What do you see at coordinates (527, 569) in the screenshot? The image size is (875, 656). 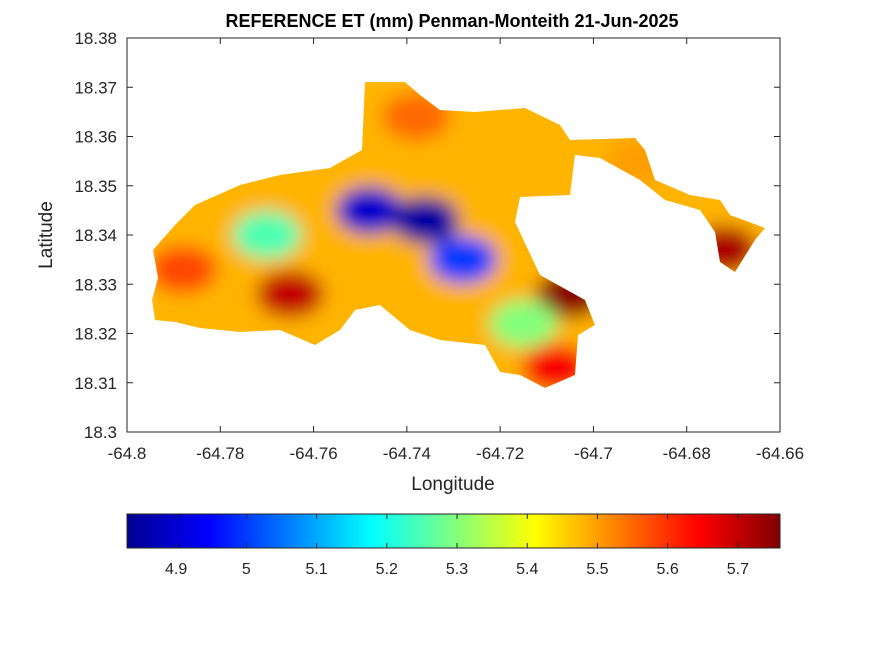 I see `colorbar-tick-label: 5.4` at bounding box center [527, 569].